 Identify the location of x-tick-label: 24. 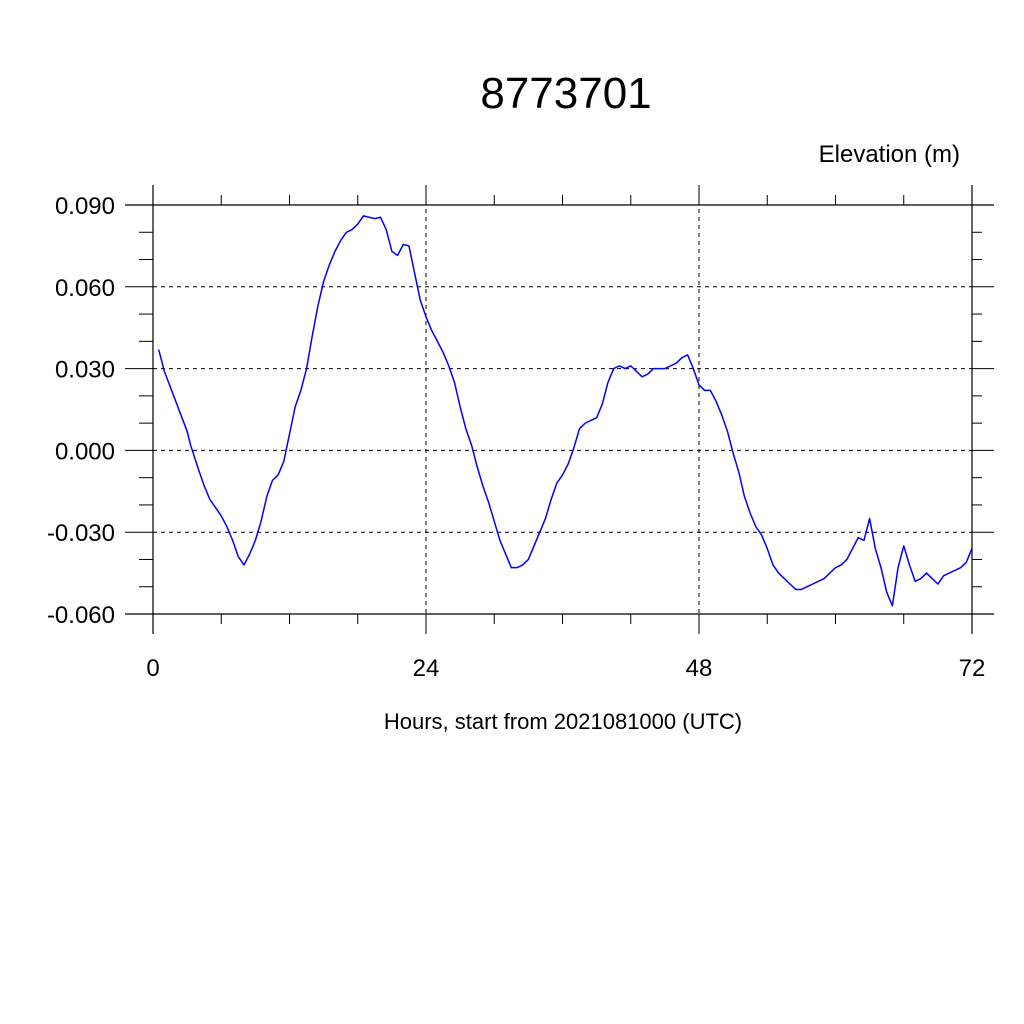
(426, 668).